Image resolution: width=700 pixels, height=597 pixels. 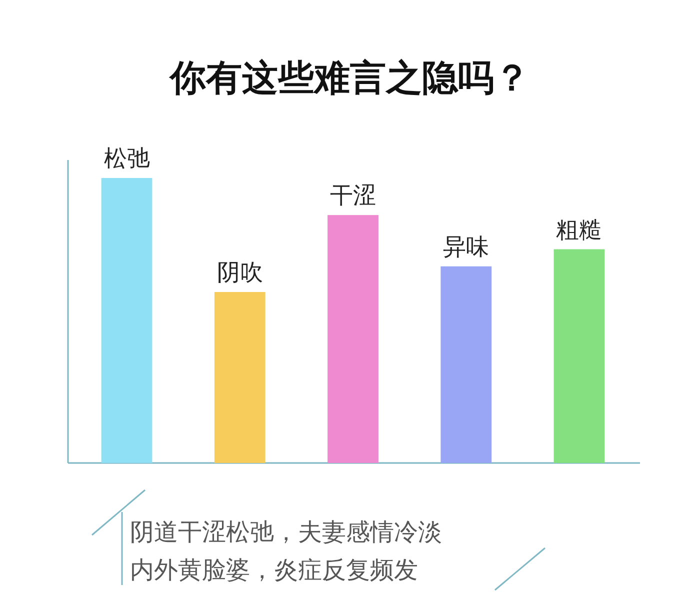 I want to click on text: 内外黄脸婆，炎症反复频发, so click(x=274, y=570).